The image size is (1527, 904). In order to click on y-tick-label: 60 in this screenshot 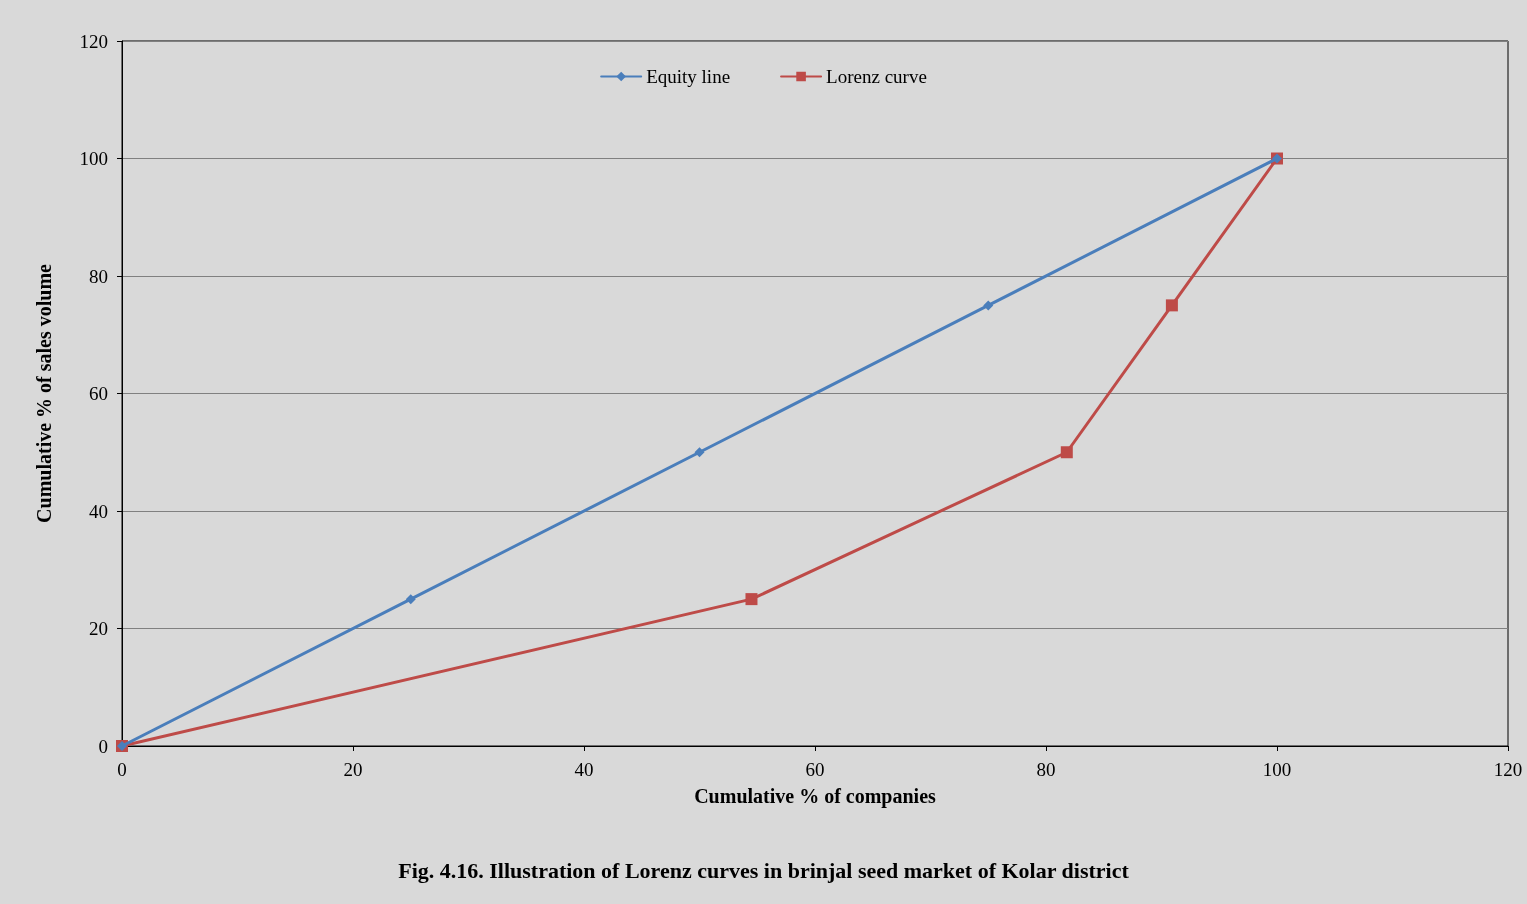, I will do `click(98, 393)`.